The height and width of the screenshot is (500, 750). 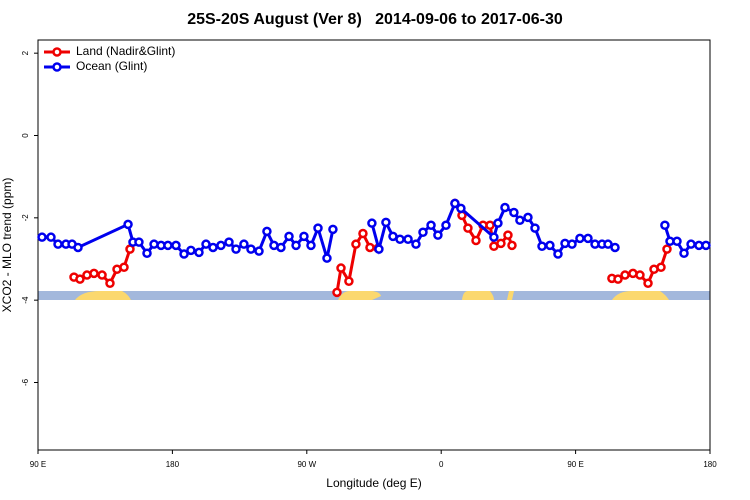 I want to click on y-tick-label: -2, so click(x=25, y=218).